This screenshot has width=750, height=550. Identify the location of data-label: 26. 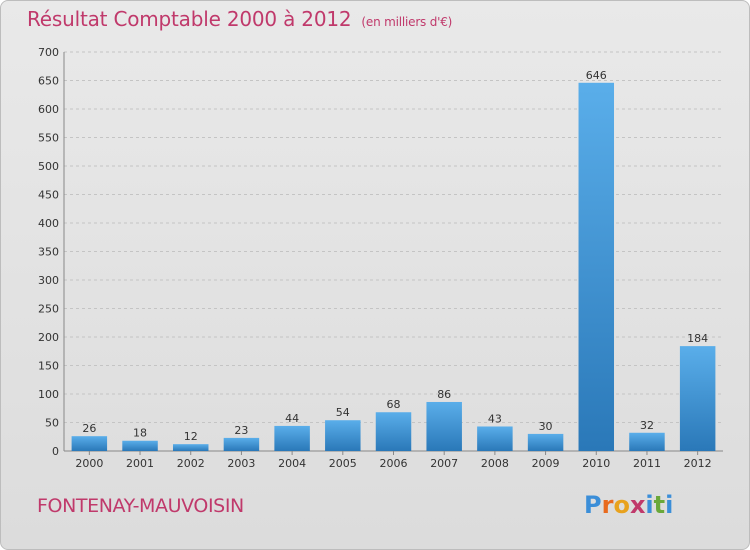
(89, 428).